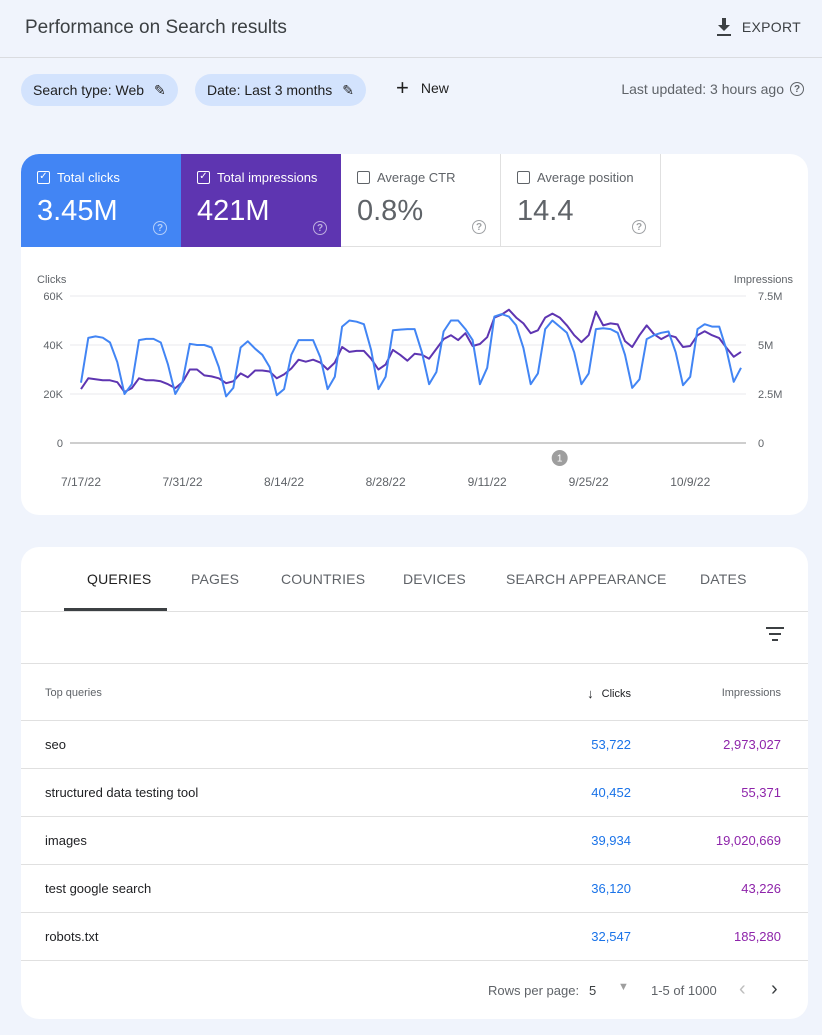 Image resolution: width=822 pixels, height=1035 pixels. What do you see at coordinates (81, 482) in the screenshot?
I see `x-tick-label: 7/17/22` at bounding box center [81, 482].